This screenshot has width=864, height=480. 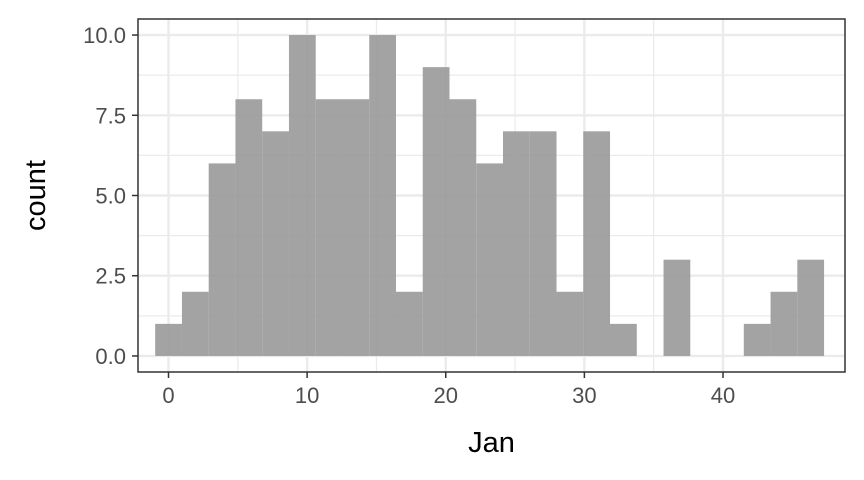 I want to click on x-tick-label: 0, so click(x=168, y=395).